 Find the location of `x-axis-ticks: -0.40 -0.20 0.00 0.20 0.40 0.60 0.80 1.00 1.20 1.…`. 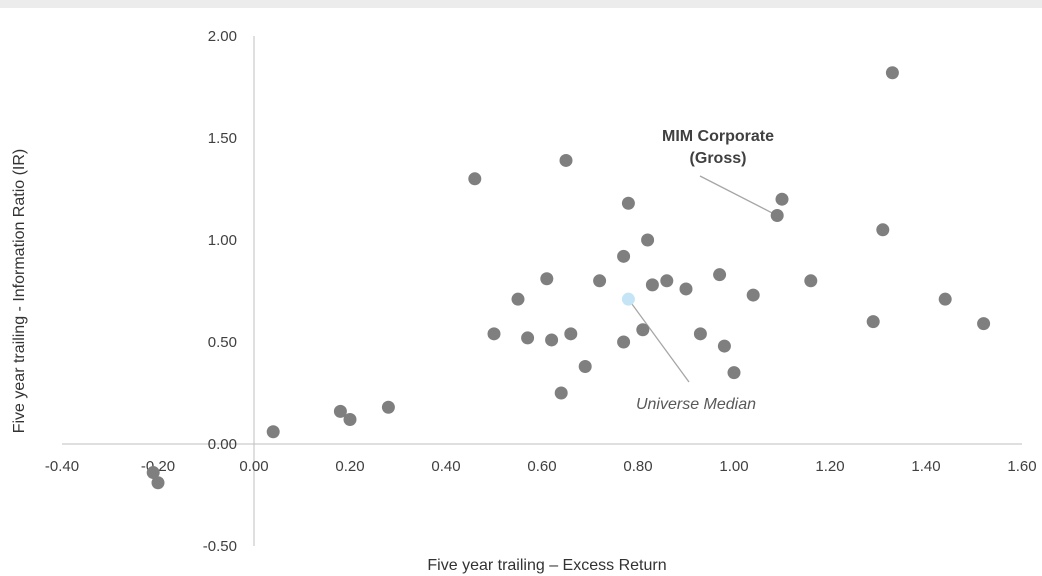

x-axis-ticks: -0.40 -0.20 0.00 0.20 0.40 0.60 0.80 1.00 1.20 1.… is located at coordinates (541, 466).